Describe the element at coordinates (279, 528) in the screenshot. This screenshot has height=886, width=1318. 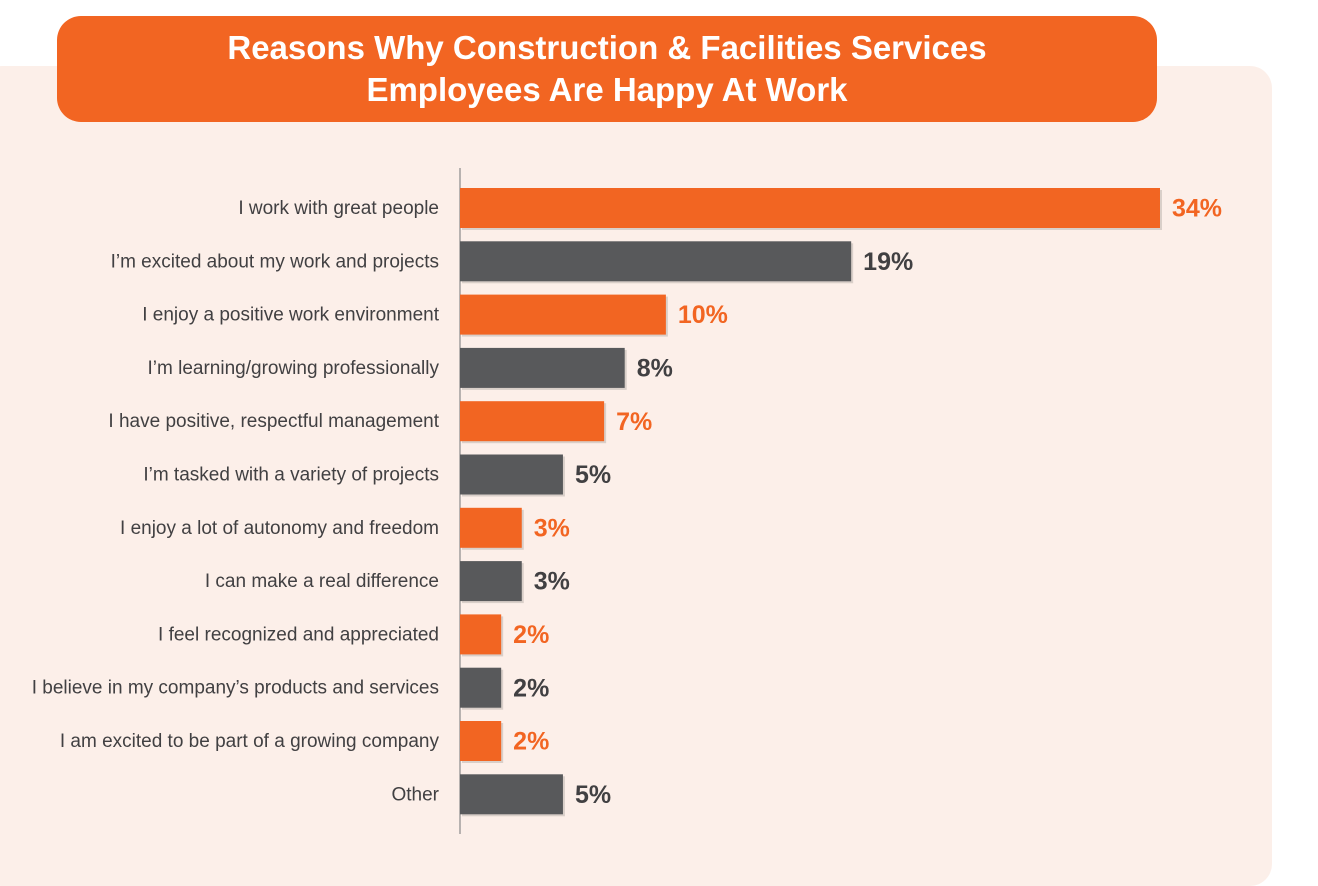
I see `category-label: I enjoy a lot of autonomy and freedom` at that location.